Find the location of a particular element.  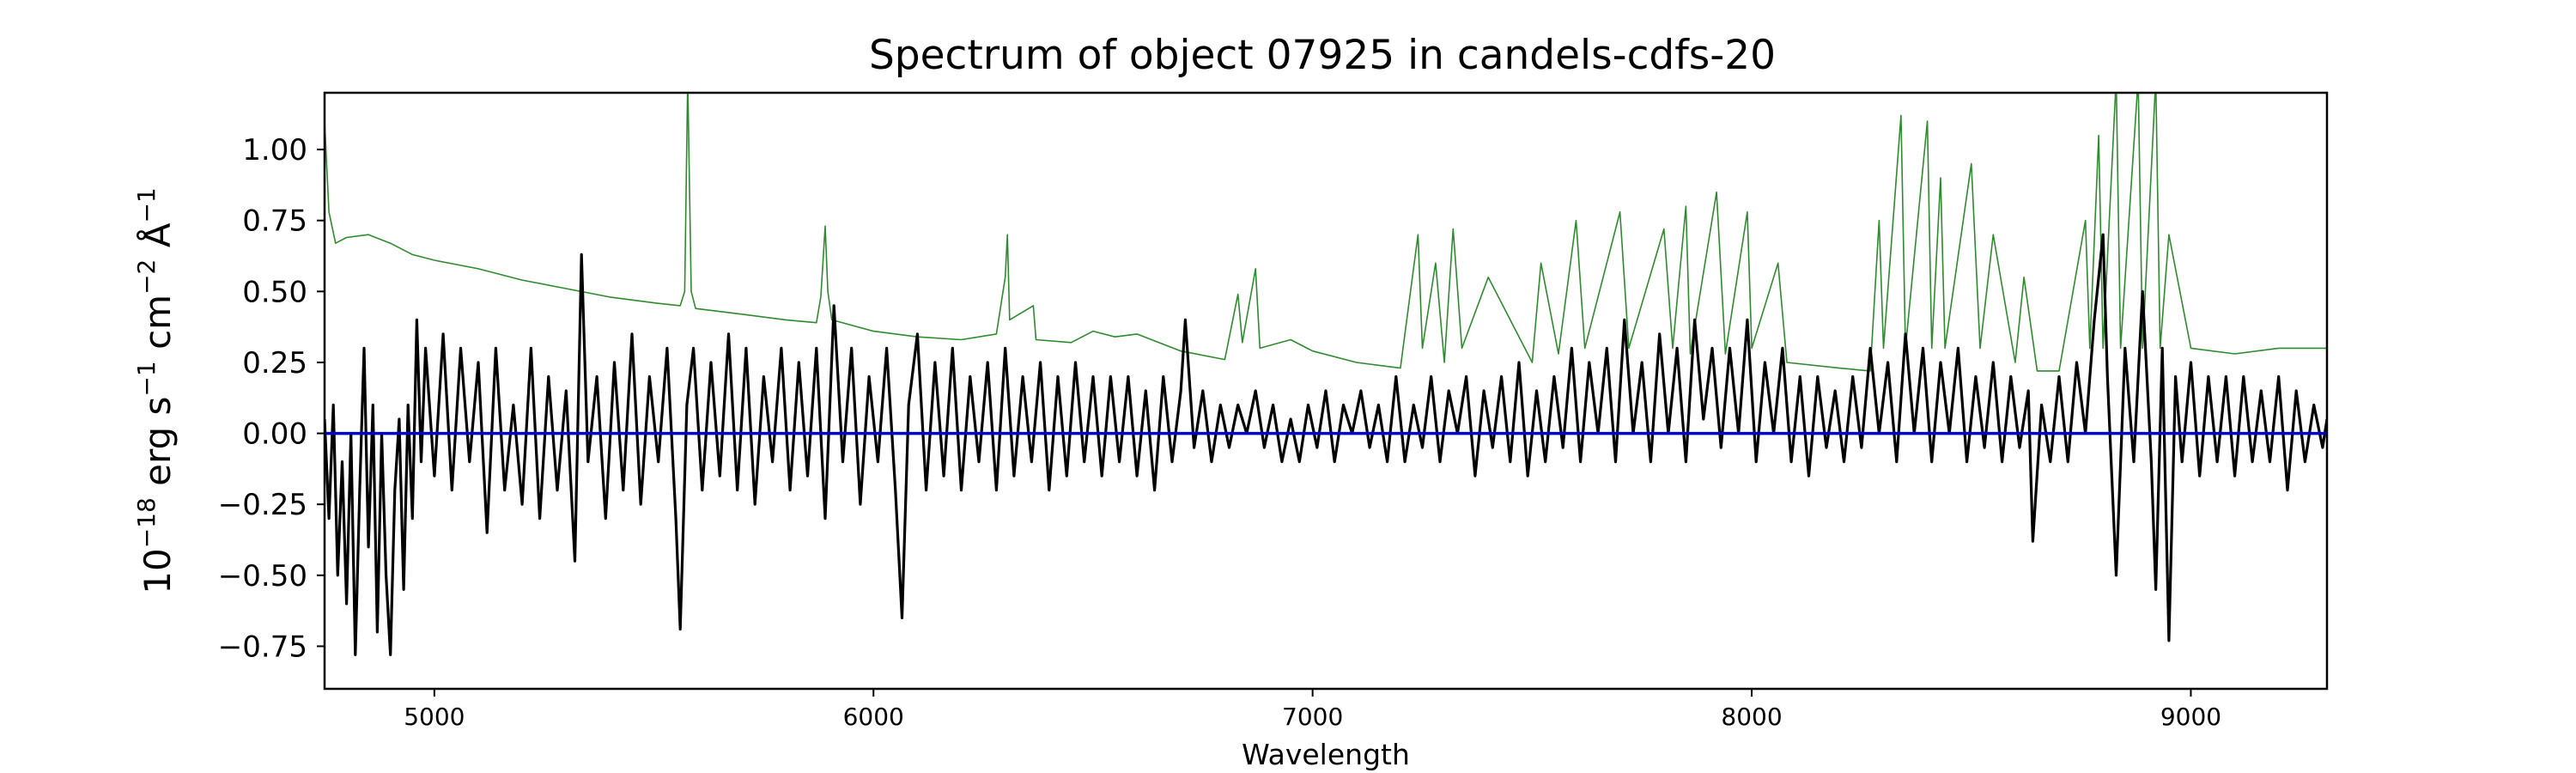

y-tick-label: 1.00 is located at coordinates (274, 150).